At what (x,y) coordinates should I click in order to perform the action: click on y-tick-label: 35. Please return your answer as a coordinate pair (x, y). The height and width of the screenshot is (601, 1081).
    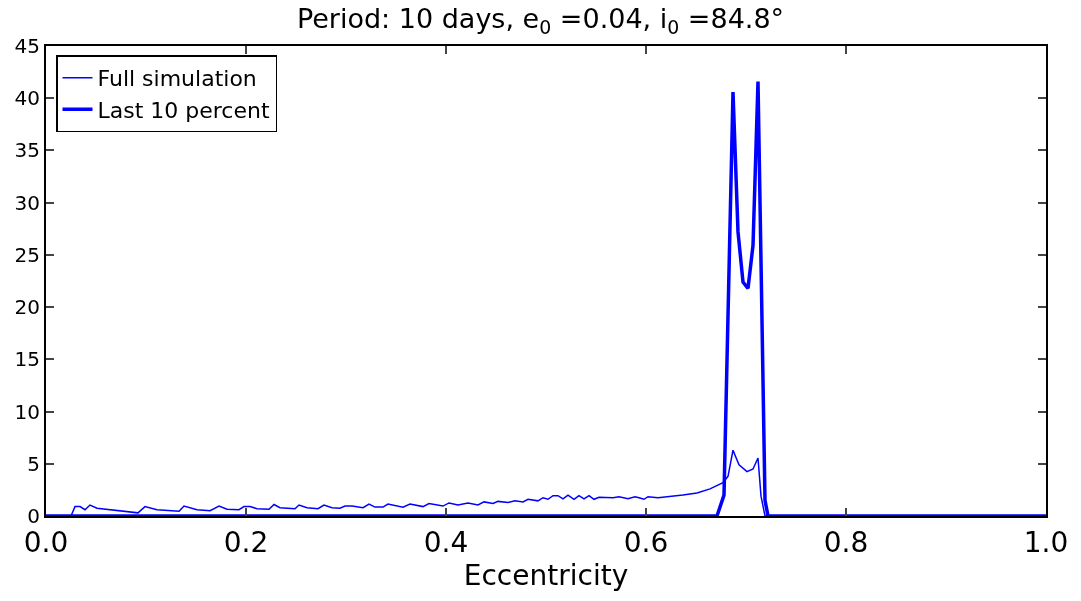
    Looking at the image, I should click on (27, 150).